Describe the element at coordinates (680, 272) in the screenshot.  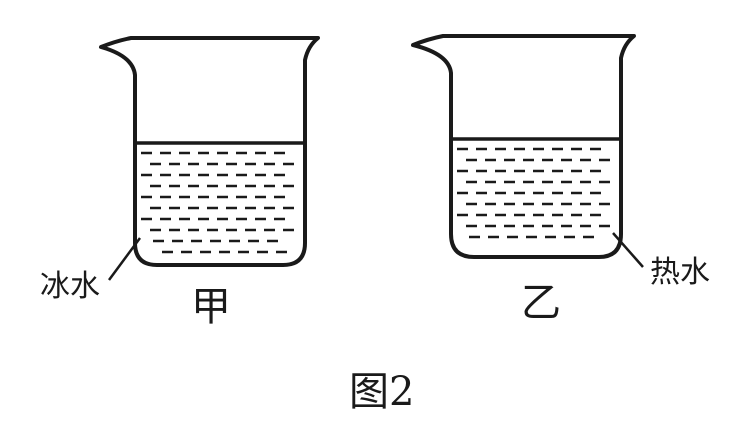
I see `label-hot-water: 热水` at that location.